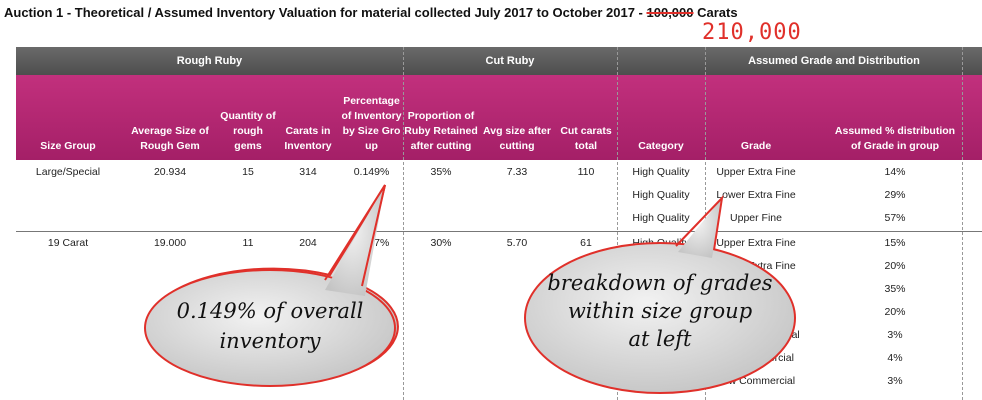  I want to click on column-header: Size Group, so click(68, 146).